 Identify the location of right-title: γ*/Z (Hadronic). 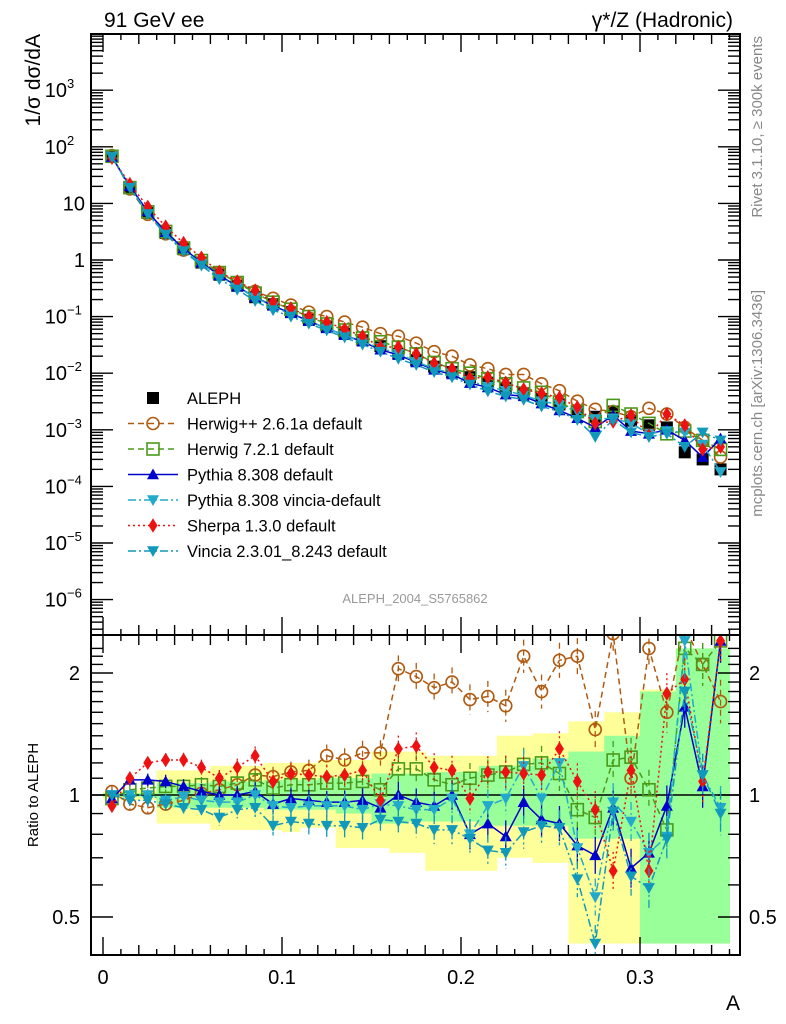
(662, 20).